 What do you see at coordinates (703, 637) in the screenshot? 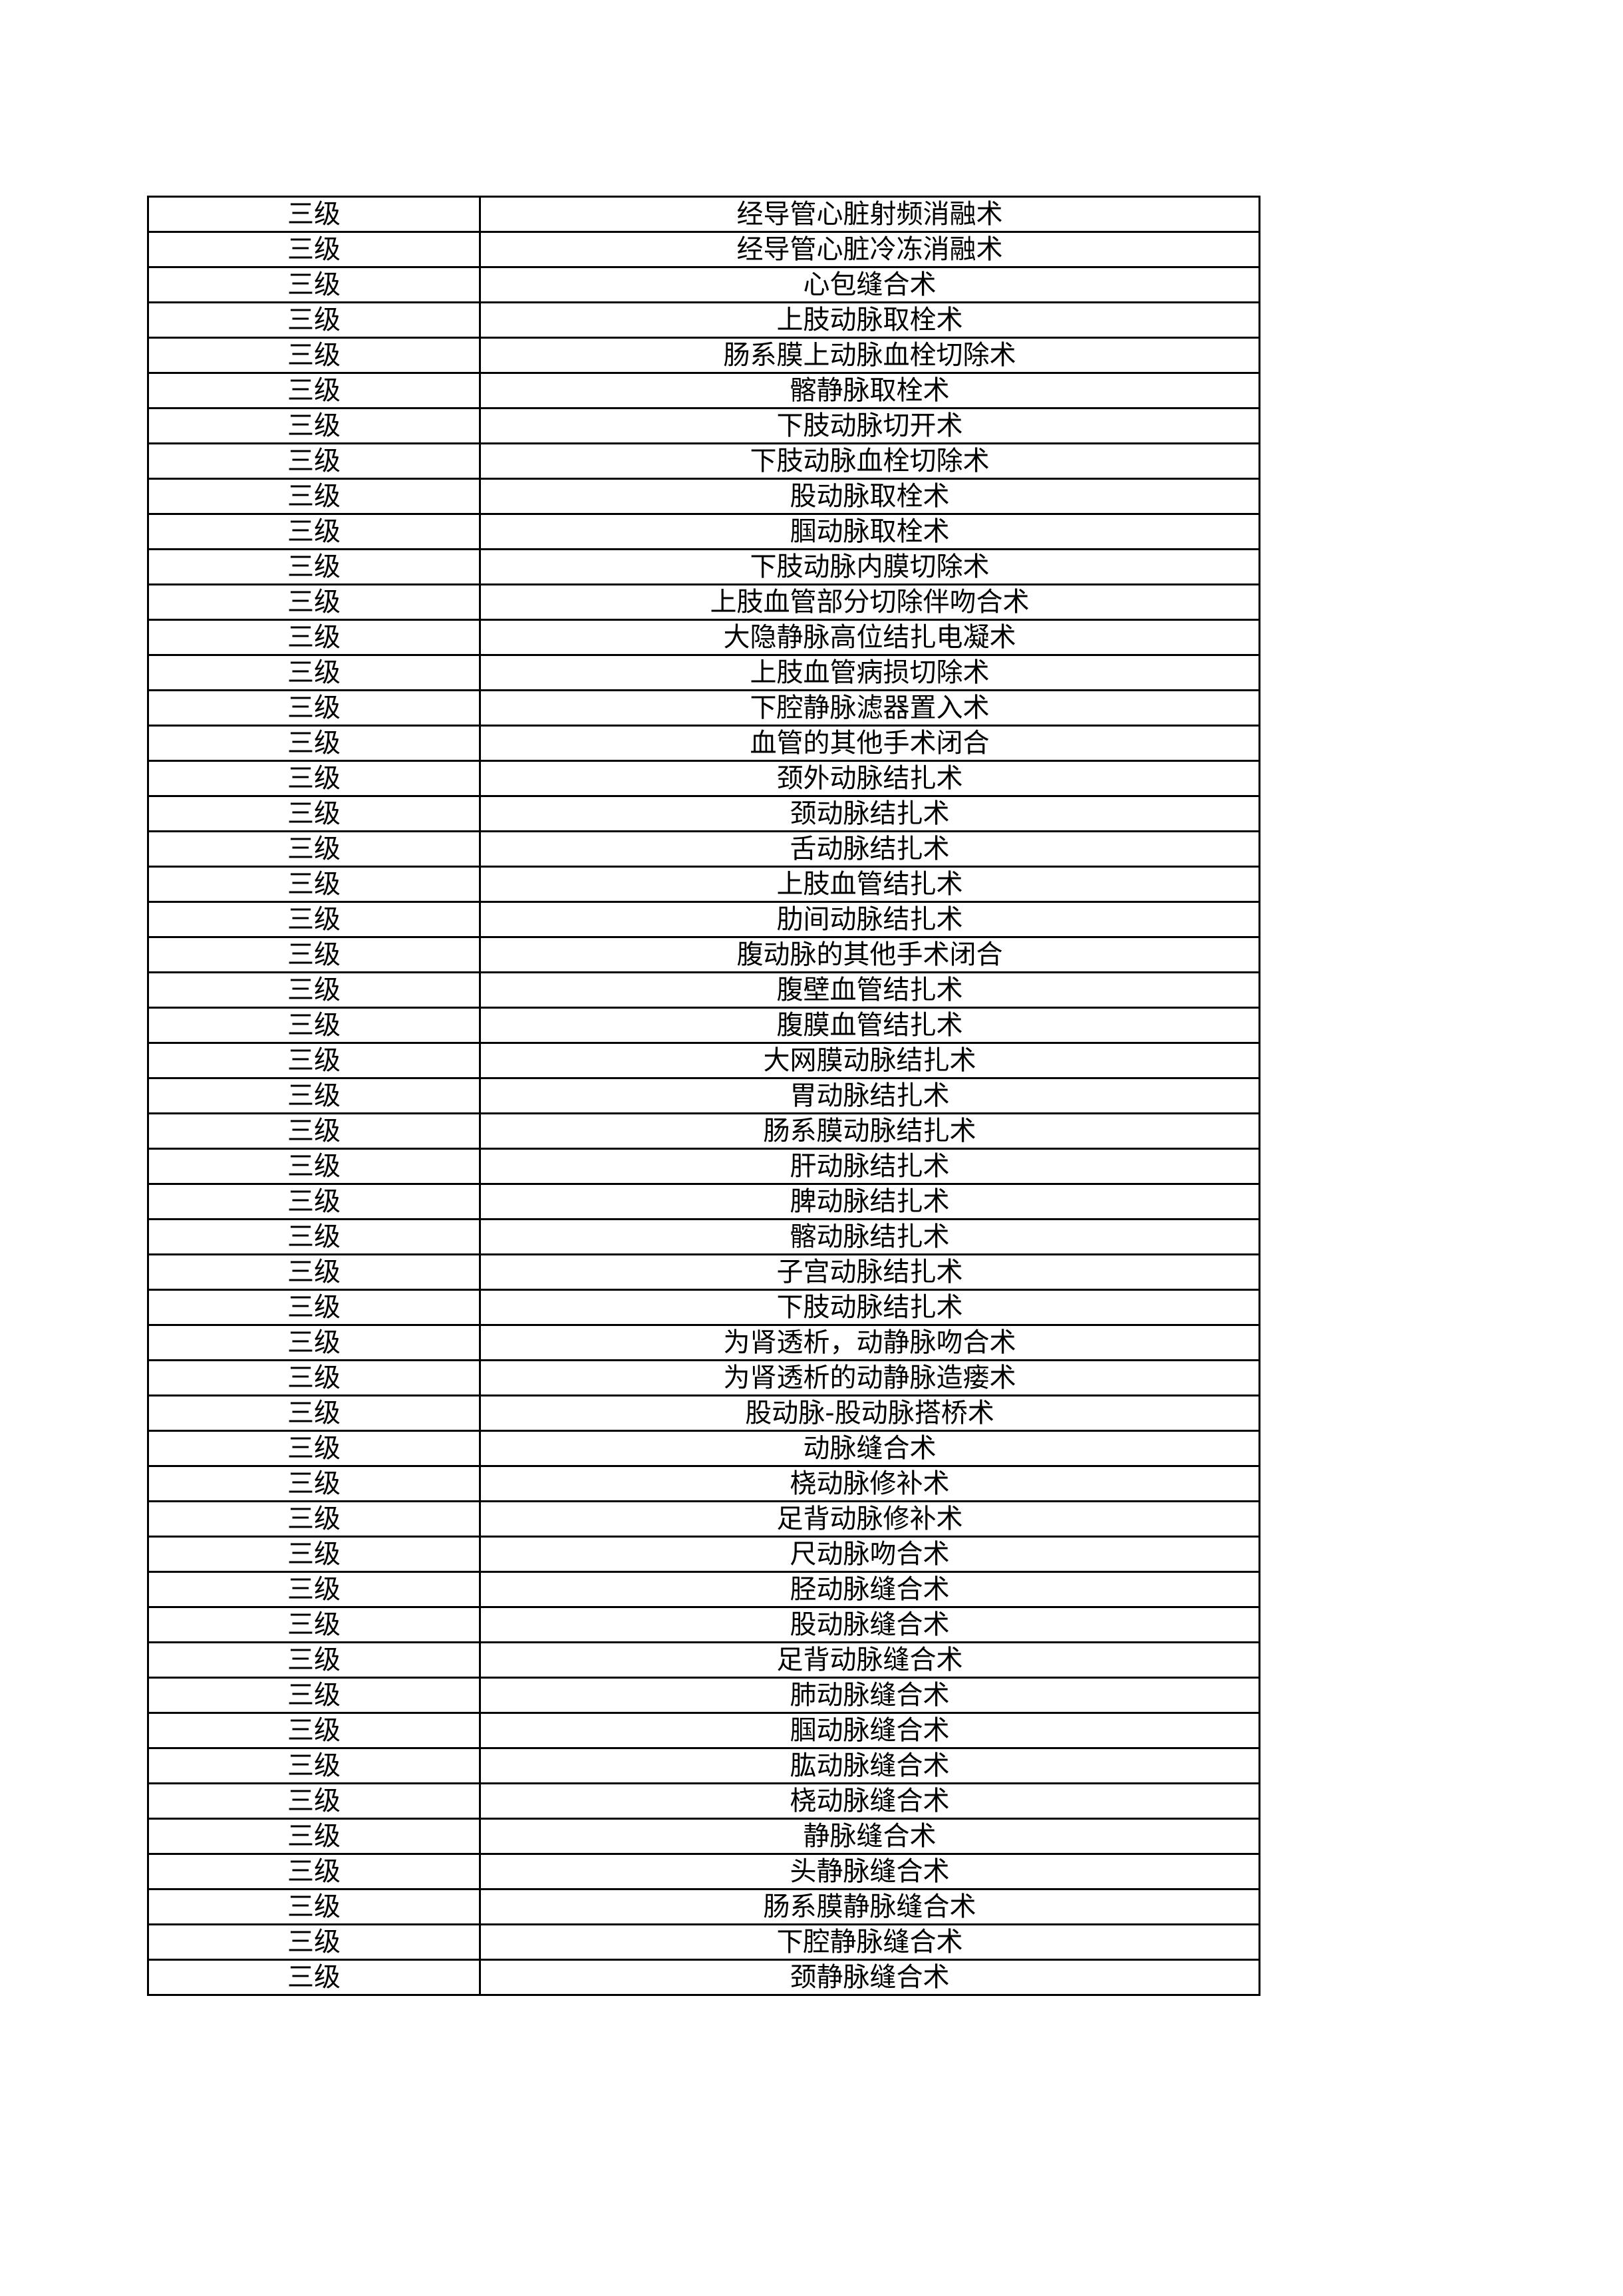
I see `table-row: 三级 大隐静脉高位结扎电凝术` at bounding box center [703, 637].